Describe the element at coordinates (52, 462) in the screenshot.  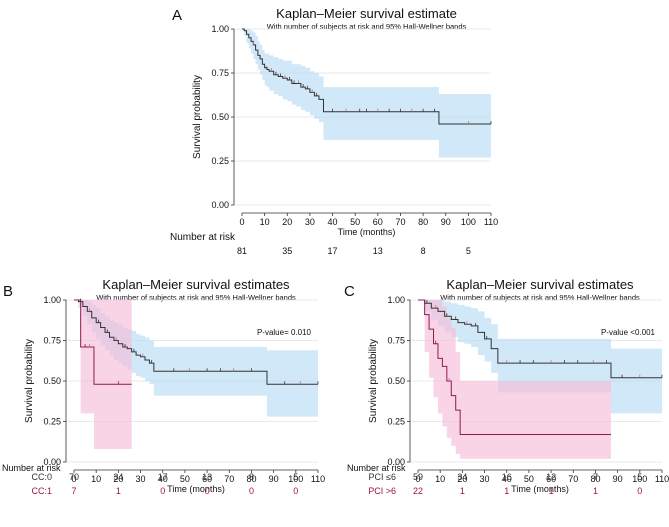
I see `y-tick-label: 0.00` at that location.